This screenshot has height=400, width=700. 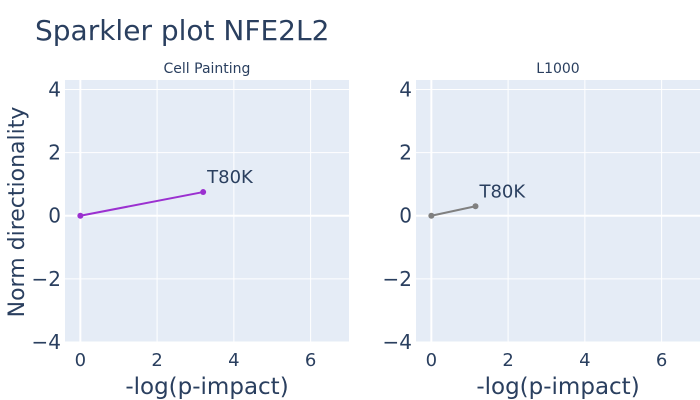 I want to click on y-axis-title: Norm directionality, so click(x=17, y=212).